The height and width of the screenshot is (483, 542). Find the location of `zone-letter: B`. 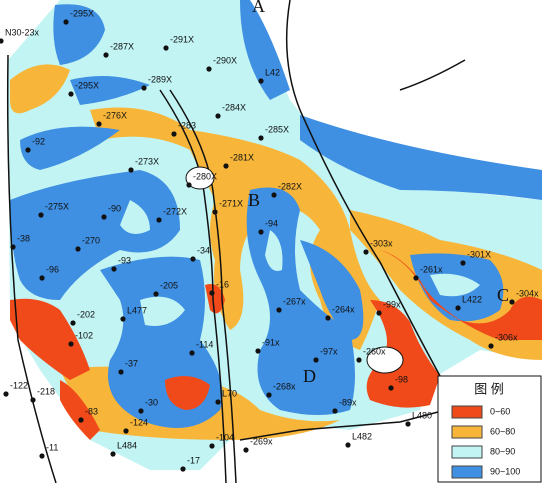

zone-letter: B is located at coordinates (254, 200).